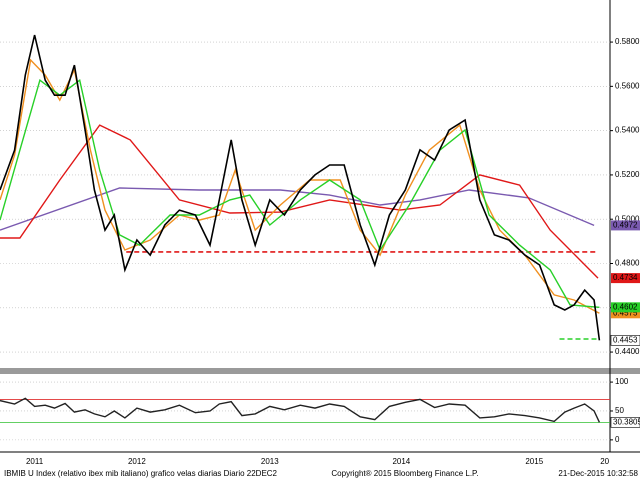 The height and width of the screenshot is (480, 640). Describe the element at coordinates (627, 174) in the screenshot. I see `y-tick-label: 0.5200` at that location.